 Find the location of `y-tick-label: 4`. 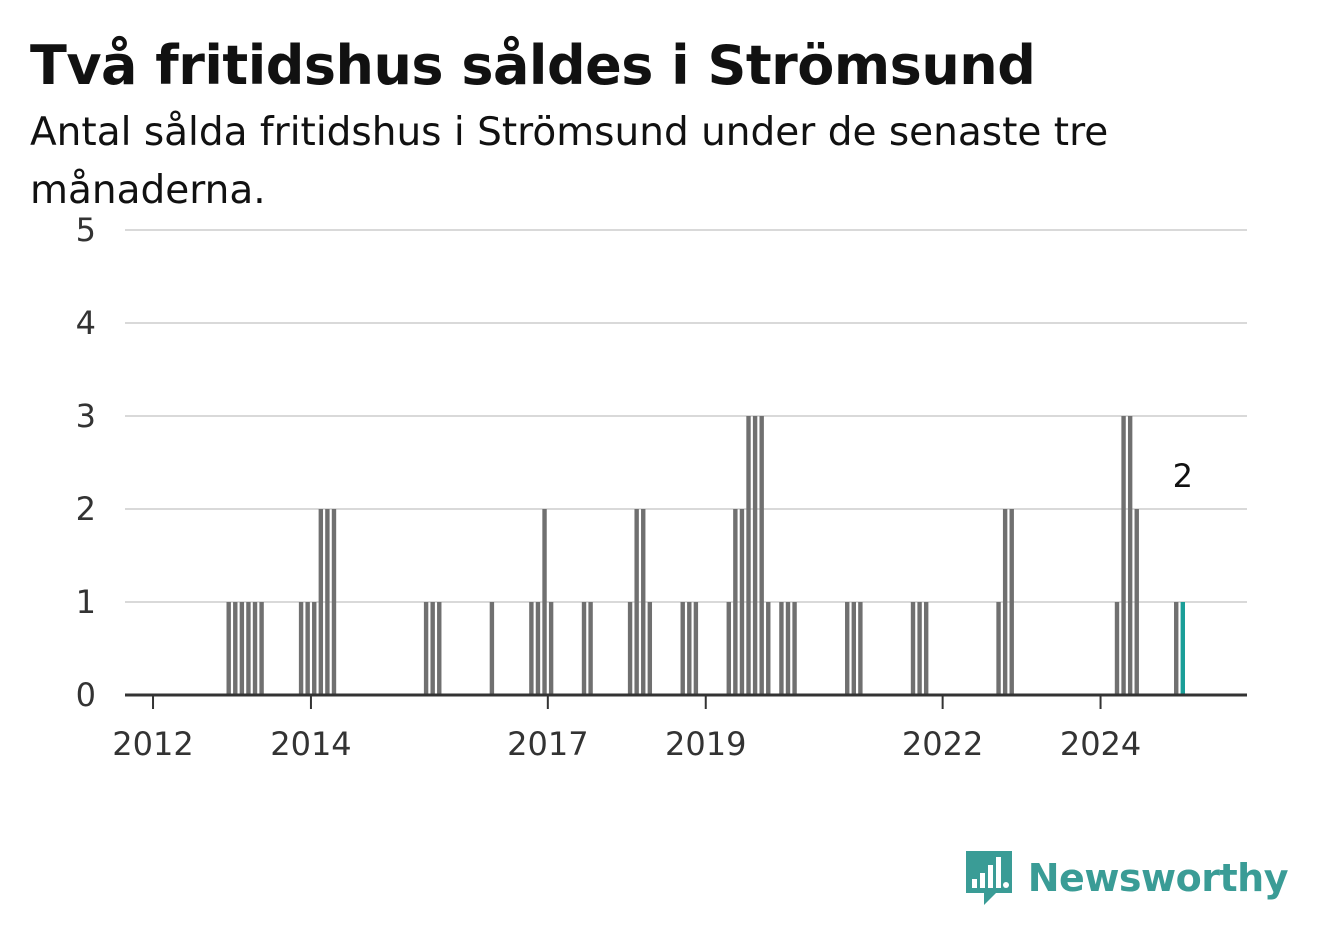

y-tick-label: 4 is located at coordinates (86, 323).